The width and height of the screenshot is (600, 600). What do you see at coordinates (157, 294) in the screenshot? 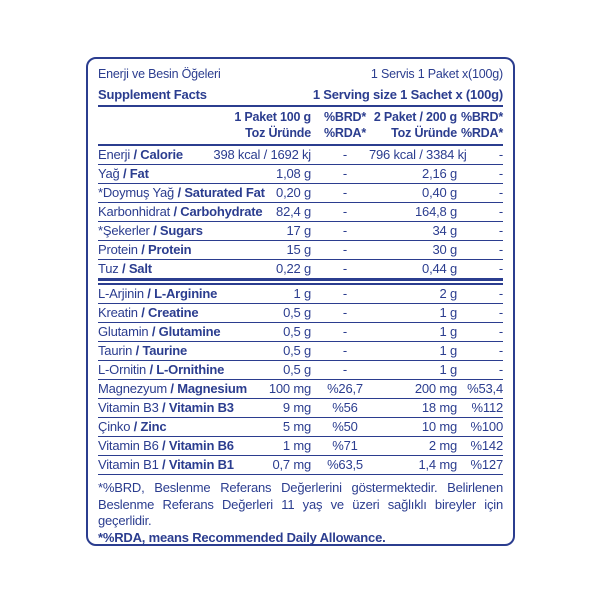
I see `nutrient-name: L-Arjinin / L-Arginine` at bounding box center [157, 294].